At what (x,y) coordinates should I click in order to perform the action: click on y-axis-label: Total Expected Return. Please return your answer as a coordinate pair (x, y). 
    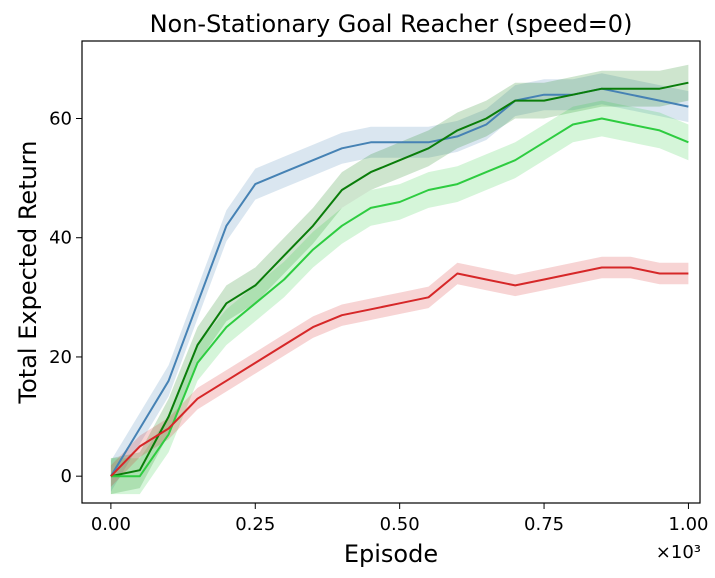
    Looking at the image, I should click on (28, 273).